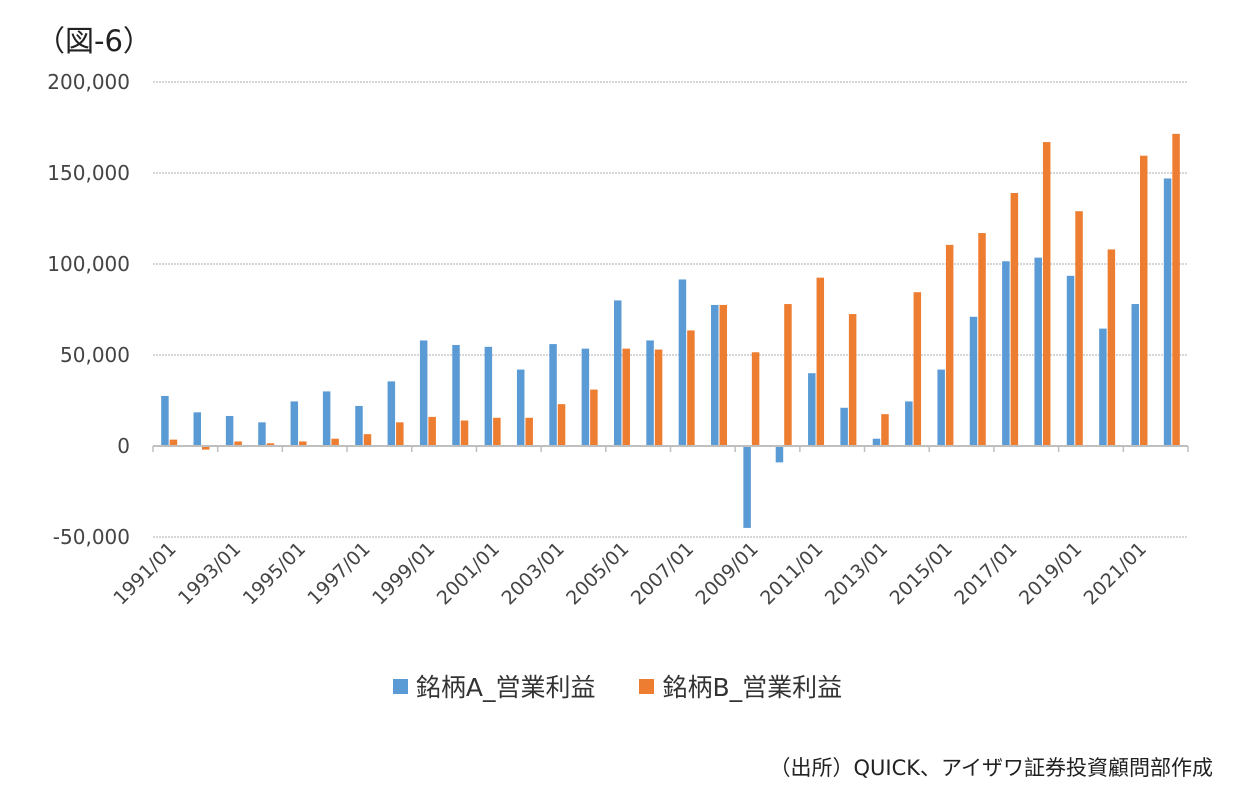 Image resolution: width=1235 pixels, height=794 pixels. Describe the element at coordinates (597, 573) in the screenshot. I see `x-tick-label: 2005/01` at that location.